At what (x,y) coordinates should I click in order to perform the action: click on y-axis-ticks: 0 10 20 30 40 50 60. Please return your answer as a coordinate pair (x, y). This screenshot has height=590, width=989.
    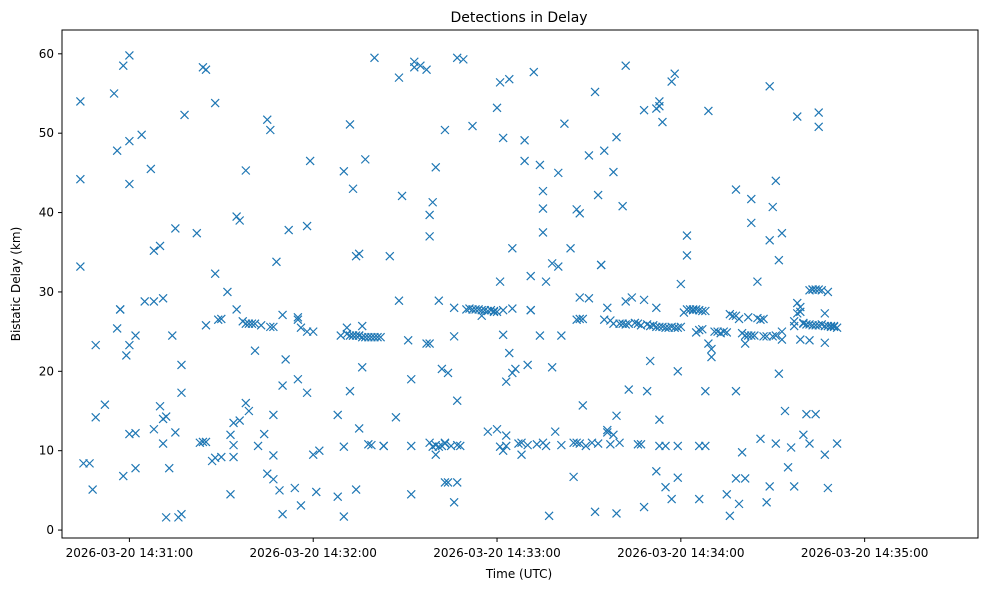
    Looking at the image, I should click on (50, 292).